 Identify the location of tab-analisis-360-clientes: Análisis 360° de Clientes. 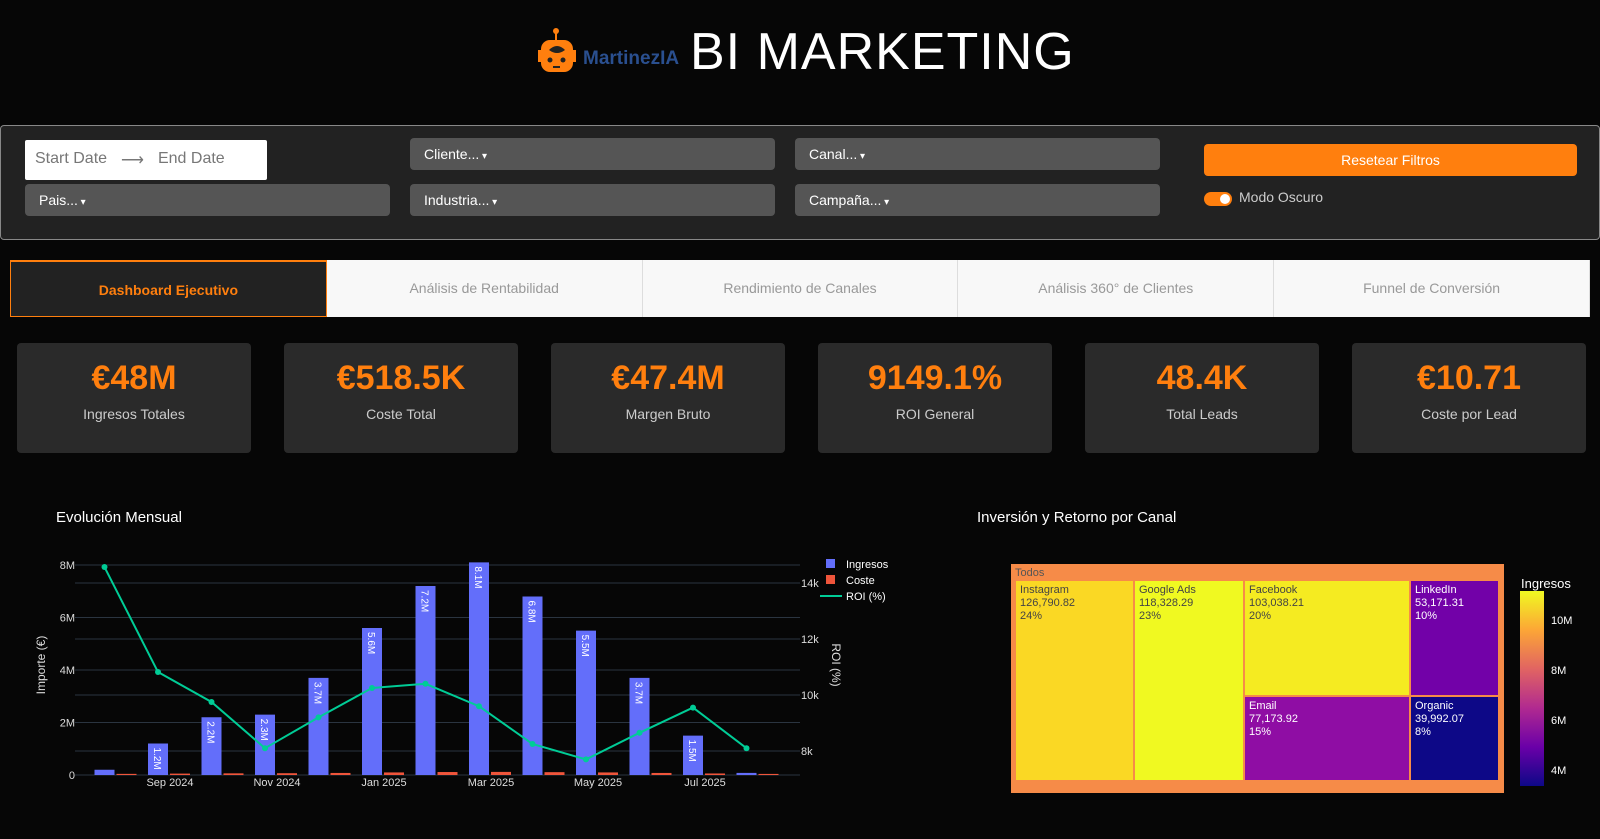
(1116, 288).